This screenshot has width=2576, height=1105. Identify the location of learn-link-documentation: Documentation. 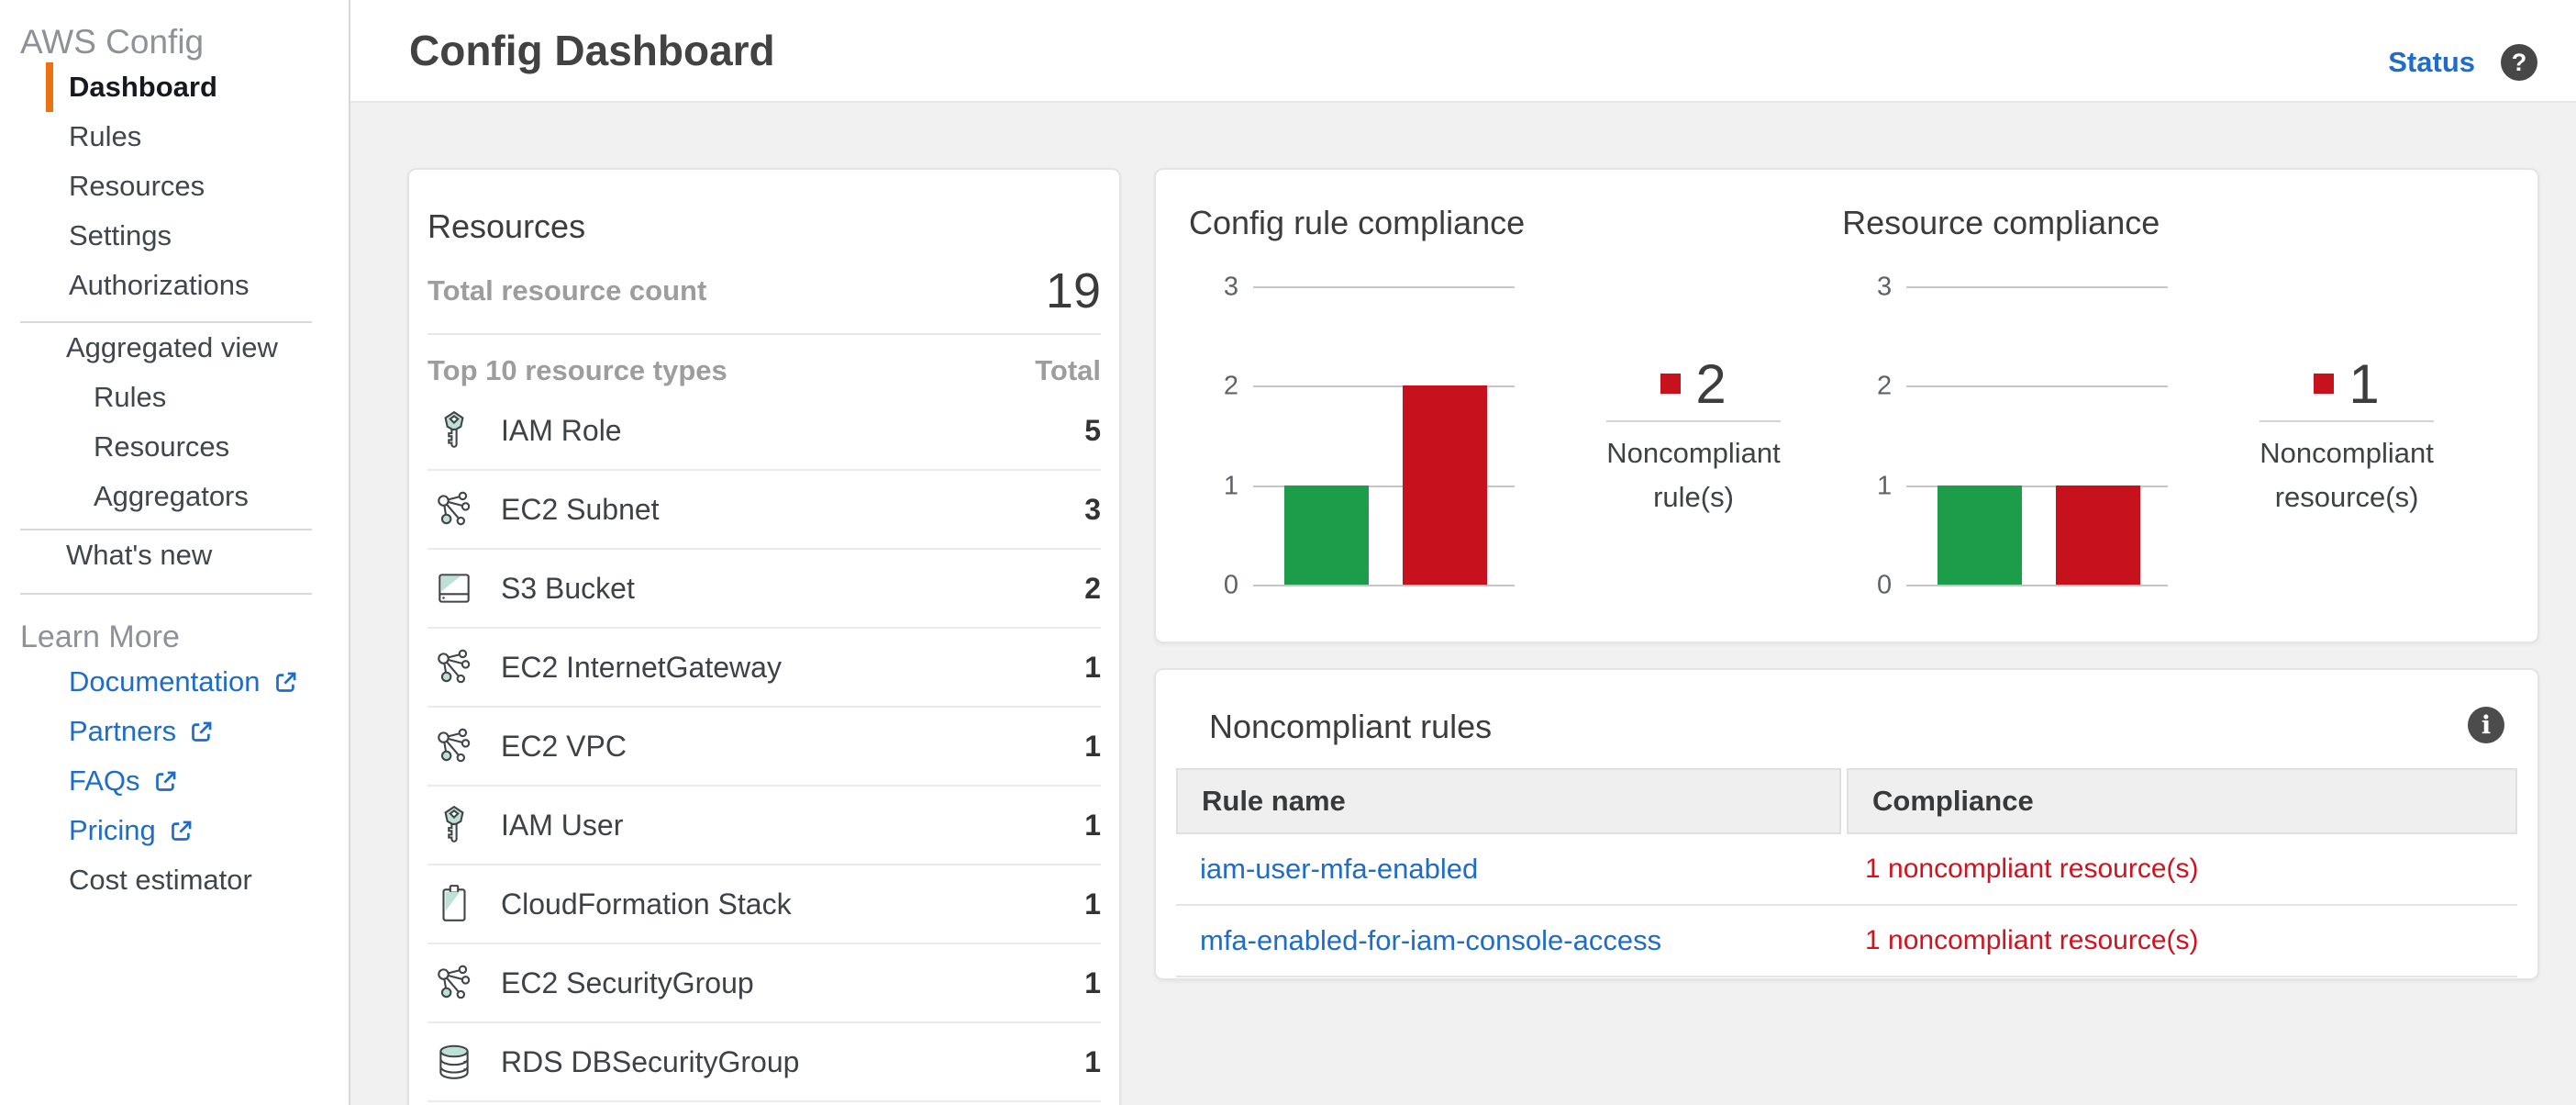
(174, 682).